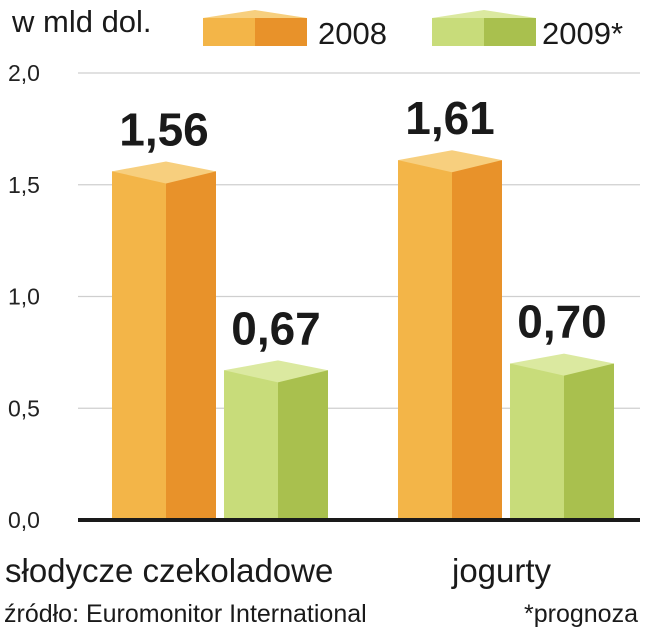 The image size is (650, 640). Describe the element at coordinates (501, 570) in the screenshot. I see `category-label: jogurty` at that location.